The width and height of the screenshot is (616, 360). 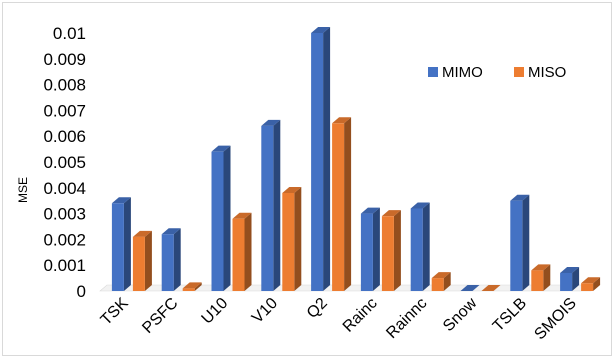 I want to click on bar-mimo-tsk, so click(x=121, y=244).